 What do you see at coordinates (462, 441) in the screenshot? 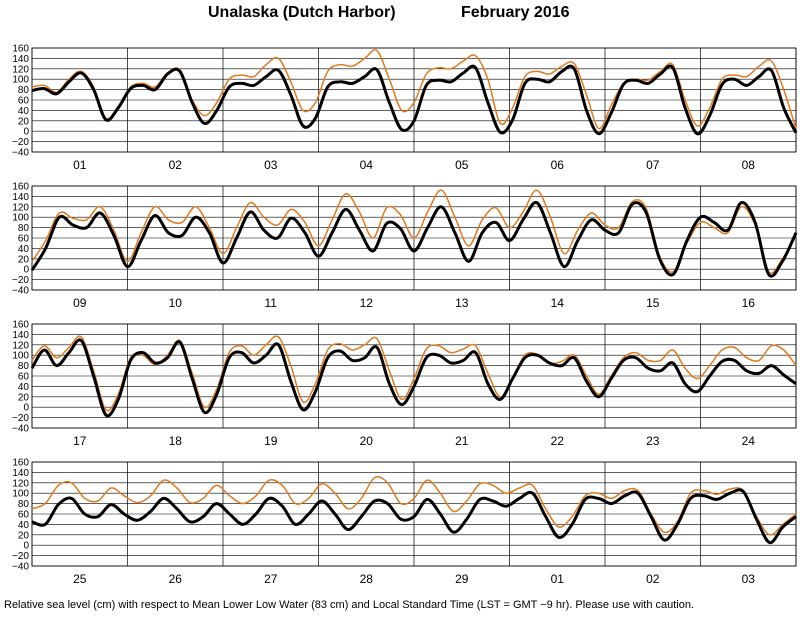
I see `day-label: 21` at bounding box center [462, 441].